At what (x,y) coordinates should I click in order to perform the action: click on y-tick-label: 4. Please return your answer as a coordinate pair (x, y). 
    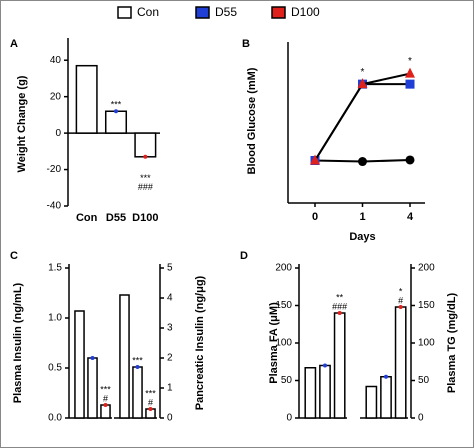
    Looking at the image, I should click on (170, 298).